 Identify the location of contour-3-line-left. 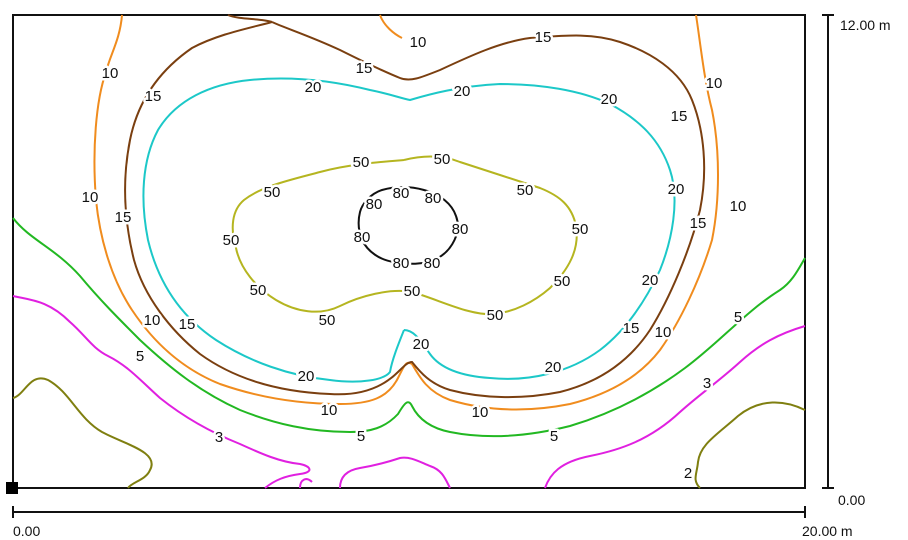
(161, 392).